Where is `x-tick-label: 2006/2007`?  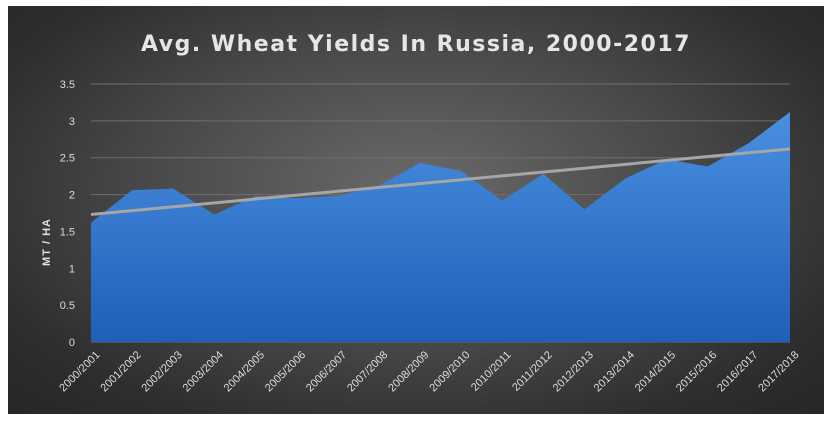
x-tick-label: 2006/2007 is located at coordinates (326, 371).